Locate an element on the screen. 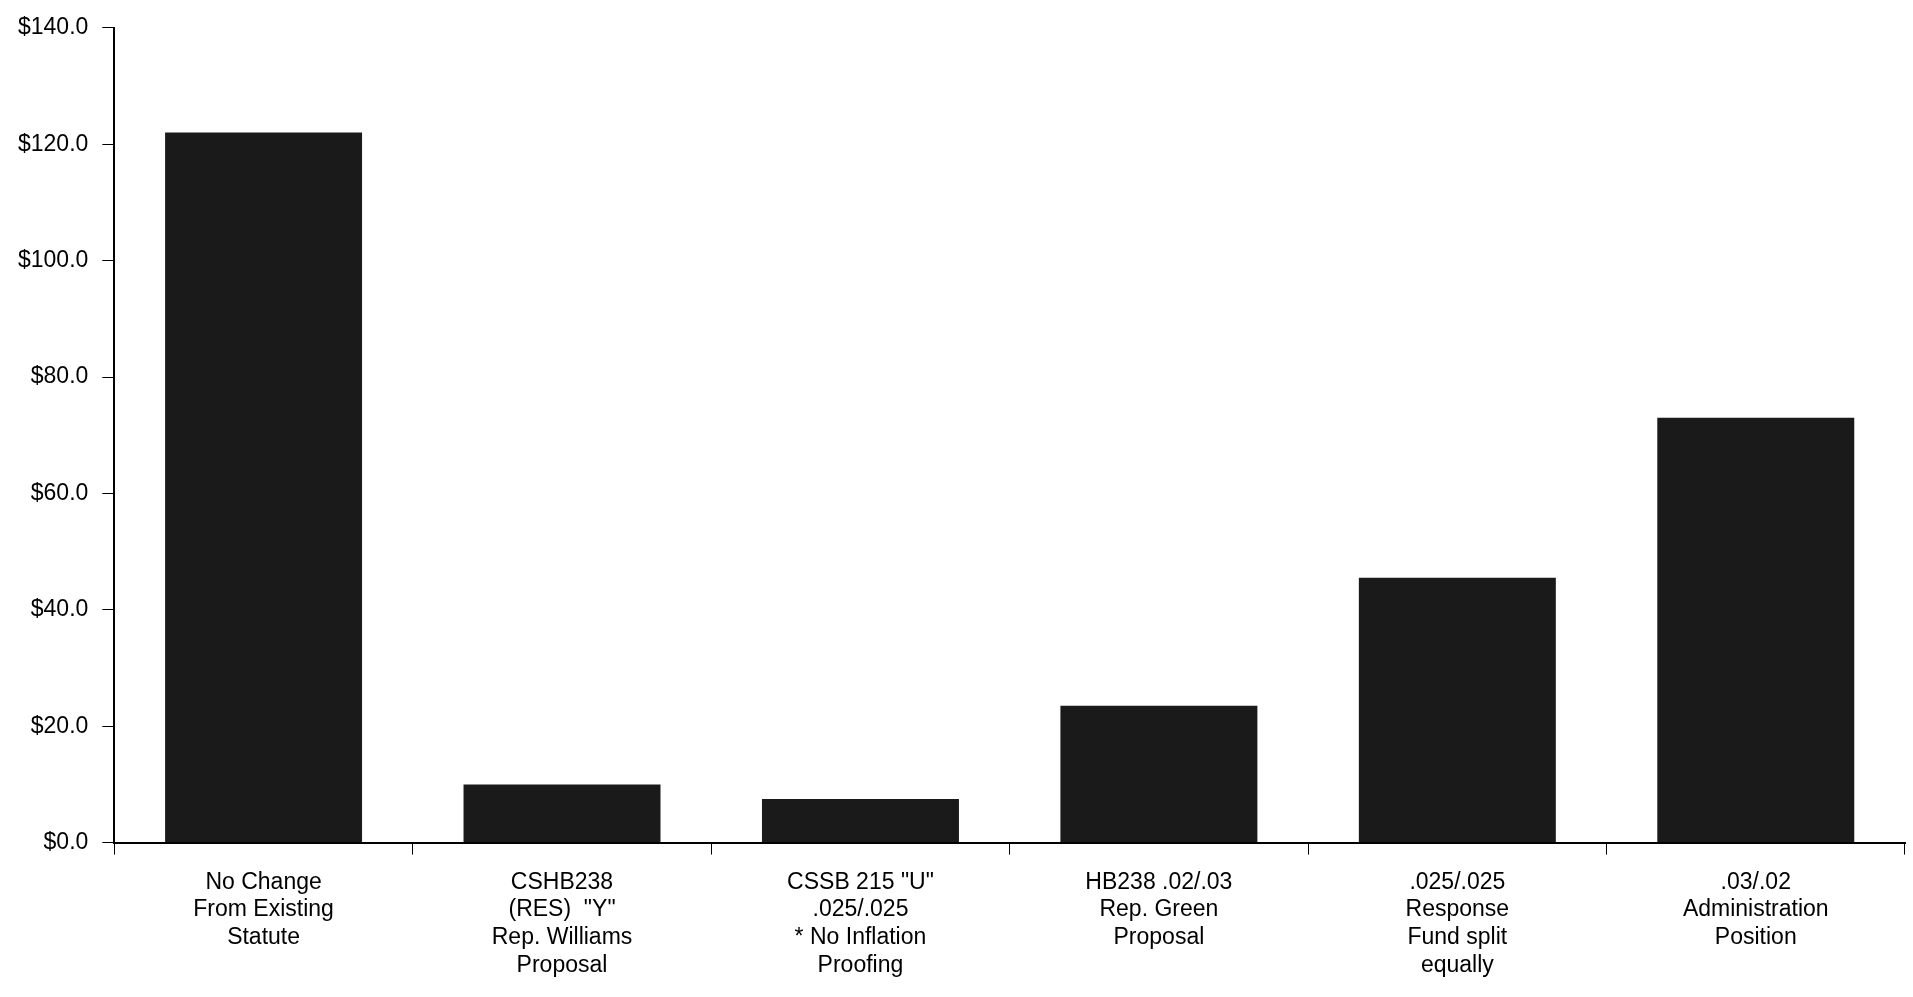  y-tick-label: $80.0 is located at coordinates (59, 375).